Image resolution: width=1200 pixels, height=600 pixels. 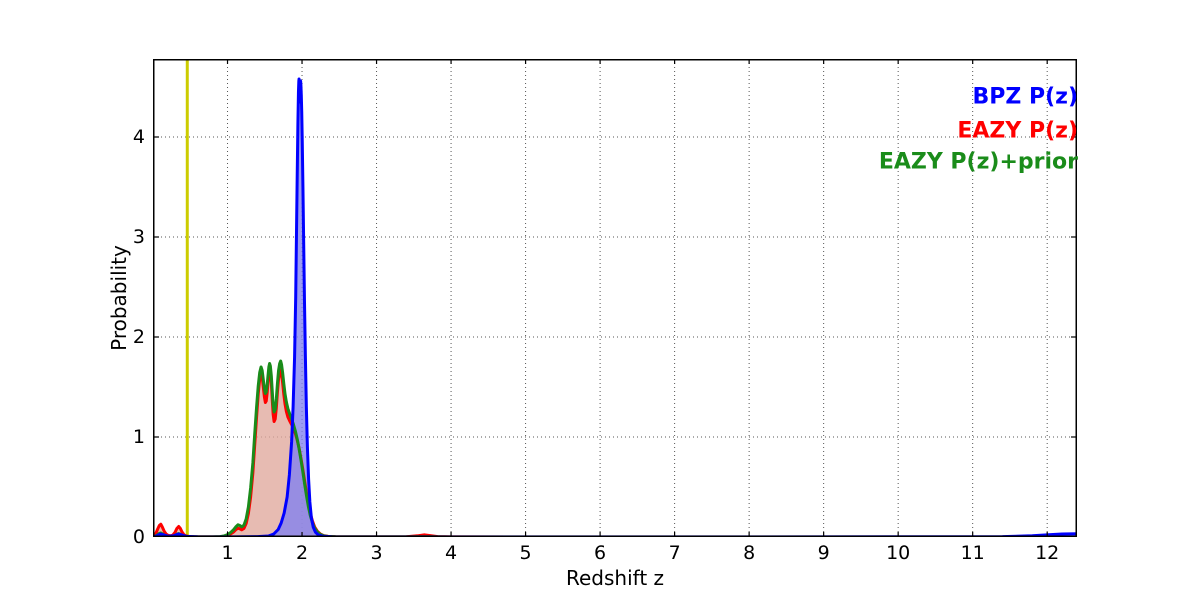 I want to click on x-tick-6: 6, so click(x=600, y=553).